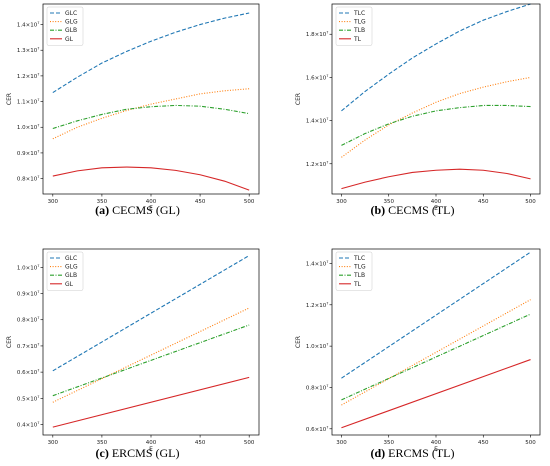  Describe the element at coordinates (317, 35) in the screenshot. I see `y-tick-label: 1.8×10⁷` at that location.